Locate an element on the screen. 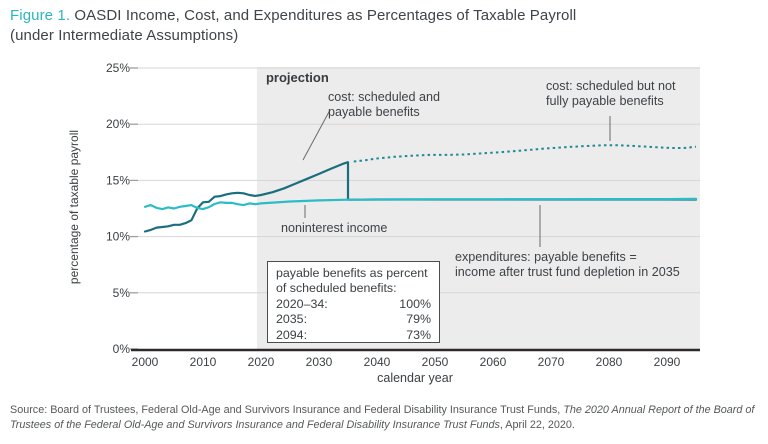  x-tick-label: 2060 is located at coordinates (493, 362).